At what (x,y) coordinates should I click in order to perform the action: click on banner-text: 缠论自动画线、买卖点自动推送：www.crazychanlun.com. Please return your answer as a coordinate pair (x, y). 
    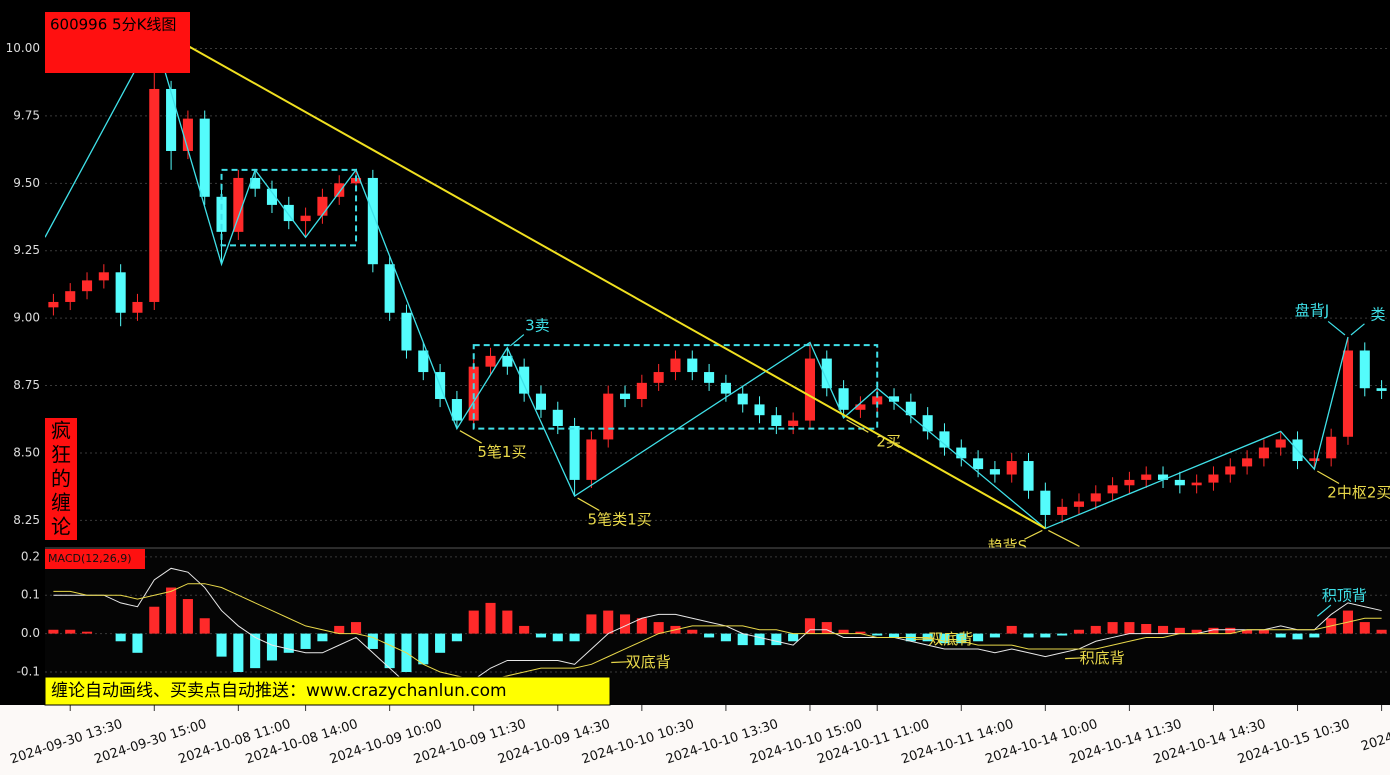
    Looking at the image, I should click on (279, 691).